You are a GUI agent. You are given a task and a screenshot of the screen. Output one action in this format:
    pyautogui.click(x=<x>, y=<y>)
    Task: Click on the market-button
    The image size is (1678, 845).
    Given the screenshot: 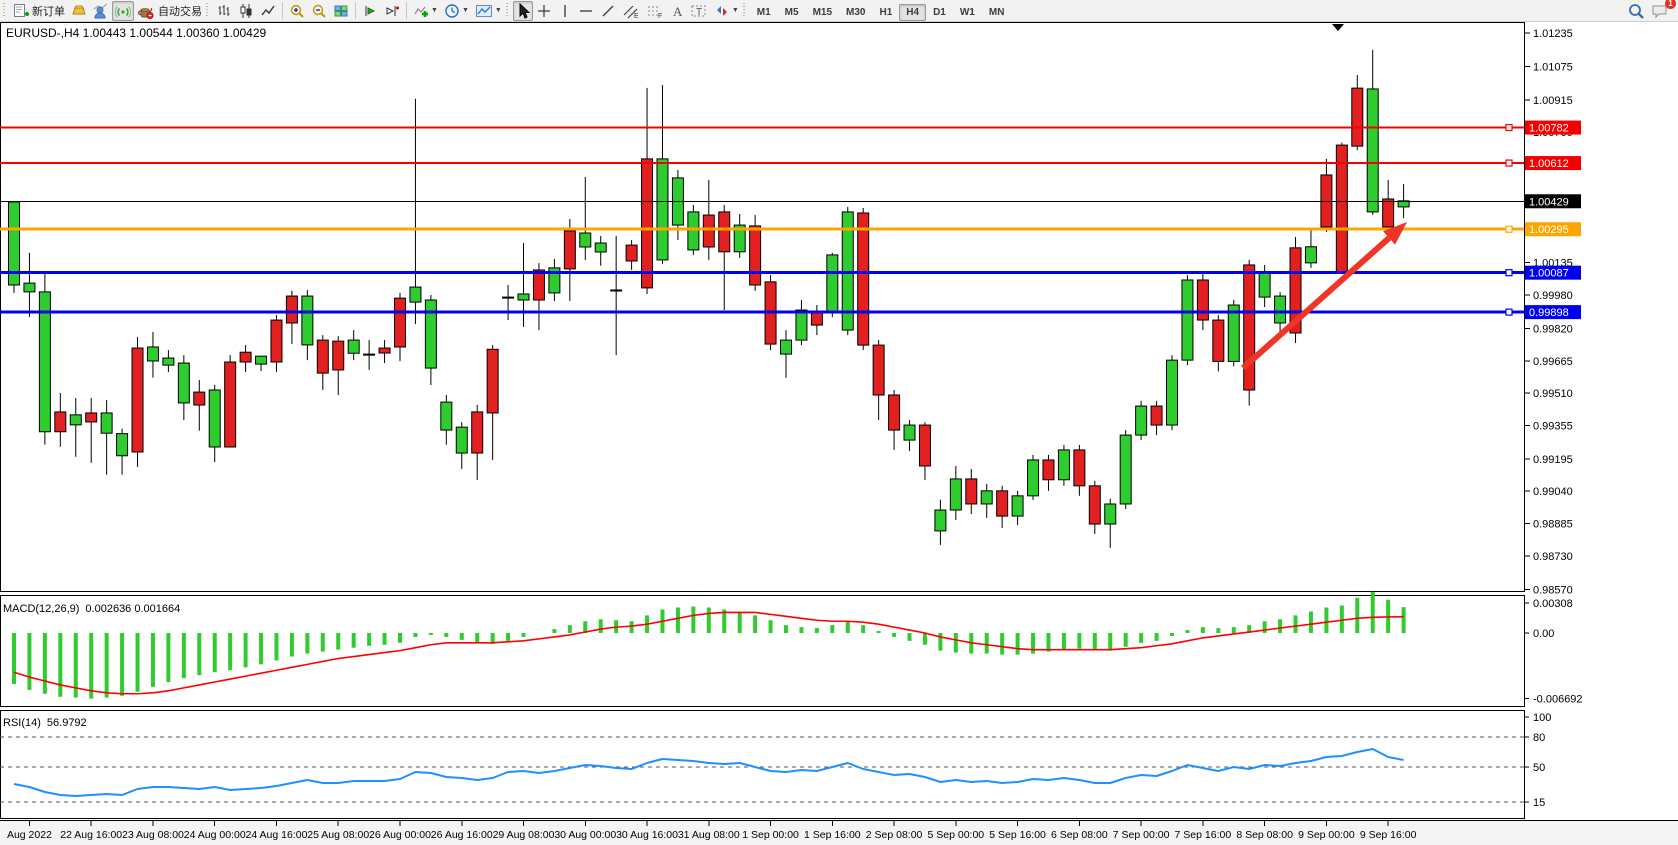 What is the action you would take?
    pyautogui.click(x=79, y=11)
    